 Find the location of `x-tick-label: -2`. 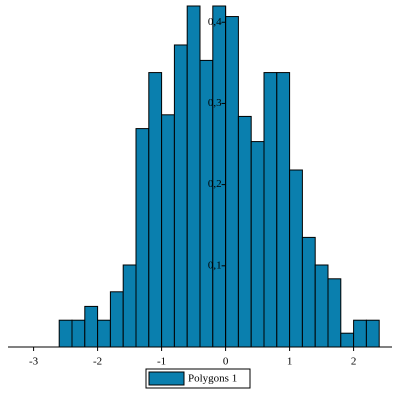

x-tick-label: -2 is located at coordinates (97, 362).